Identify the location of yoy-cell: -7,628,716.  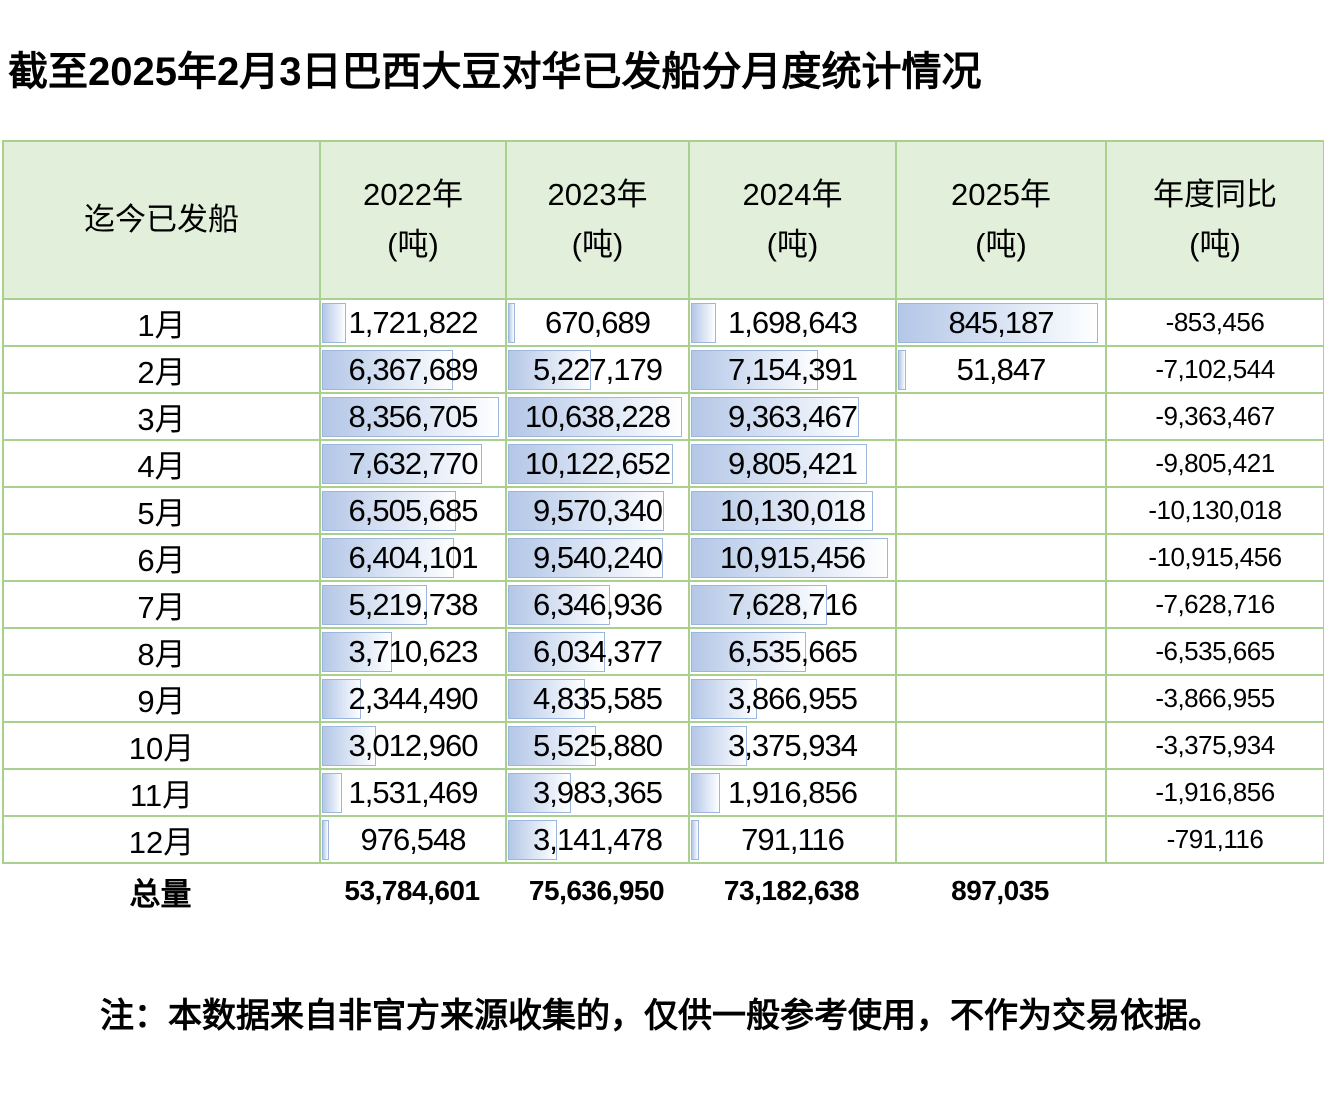
(1214, 604).